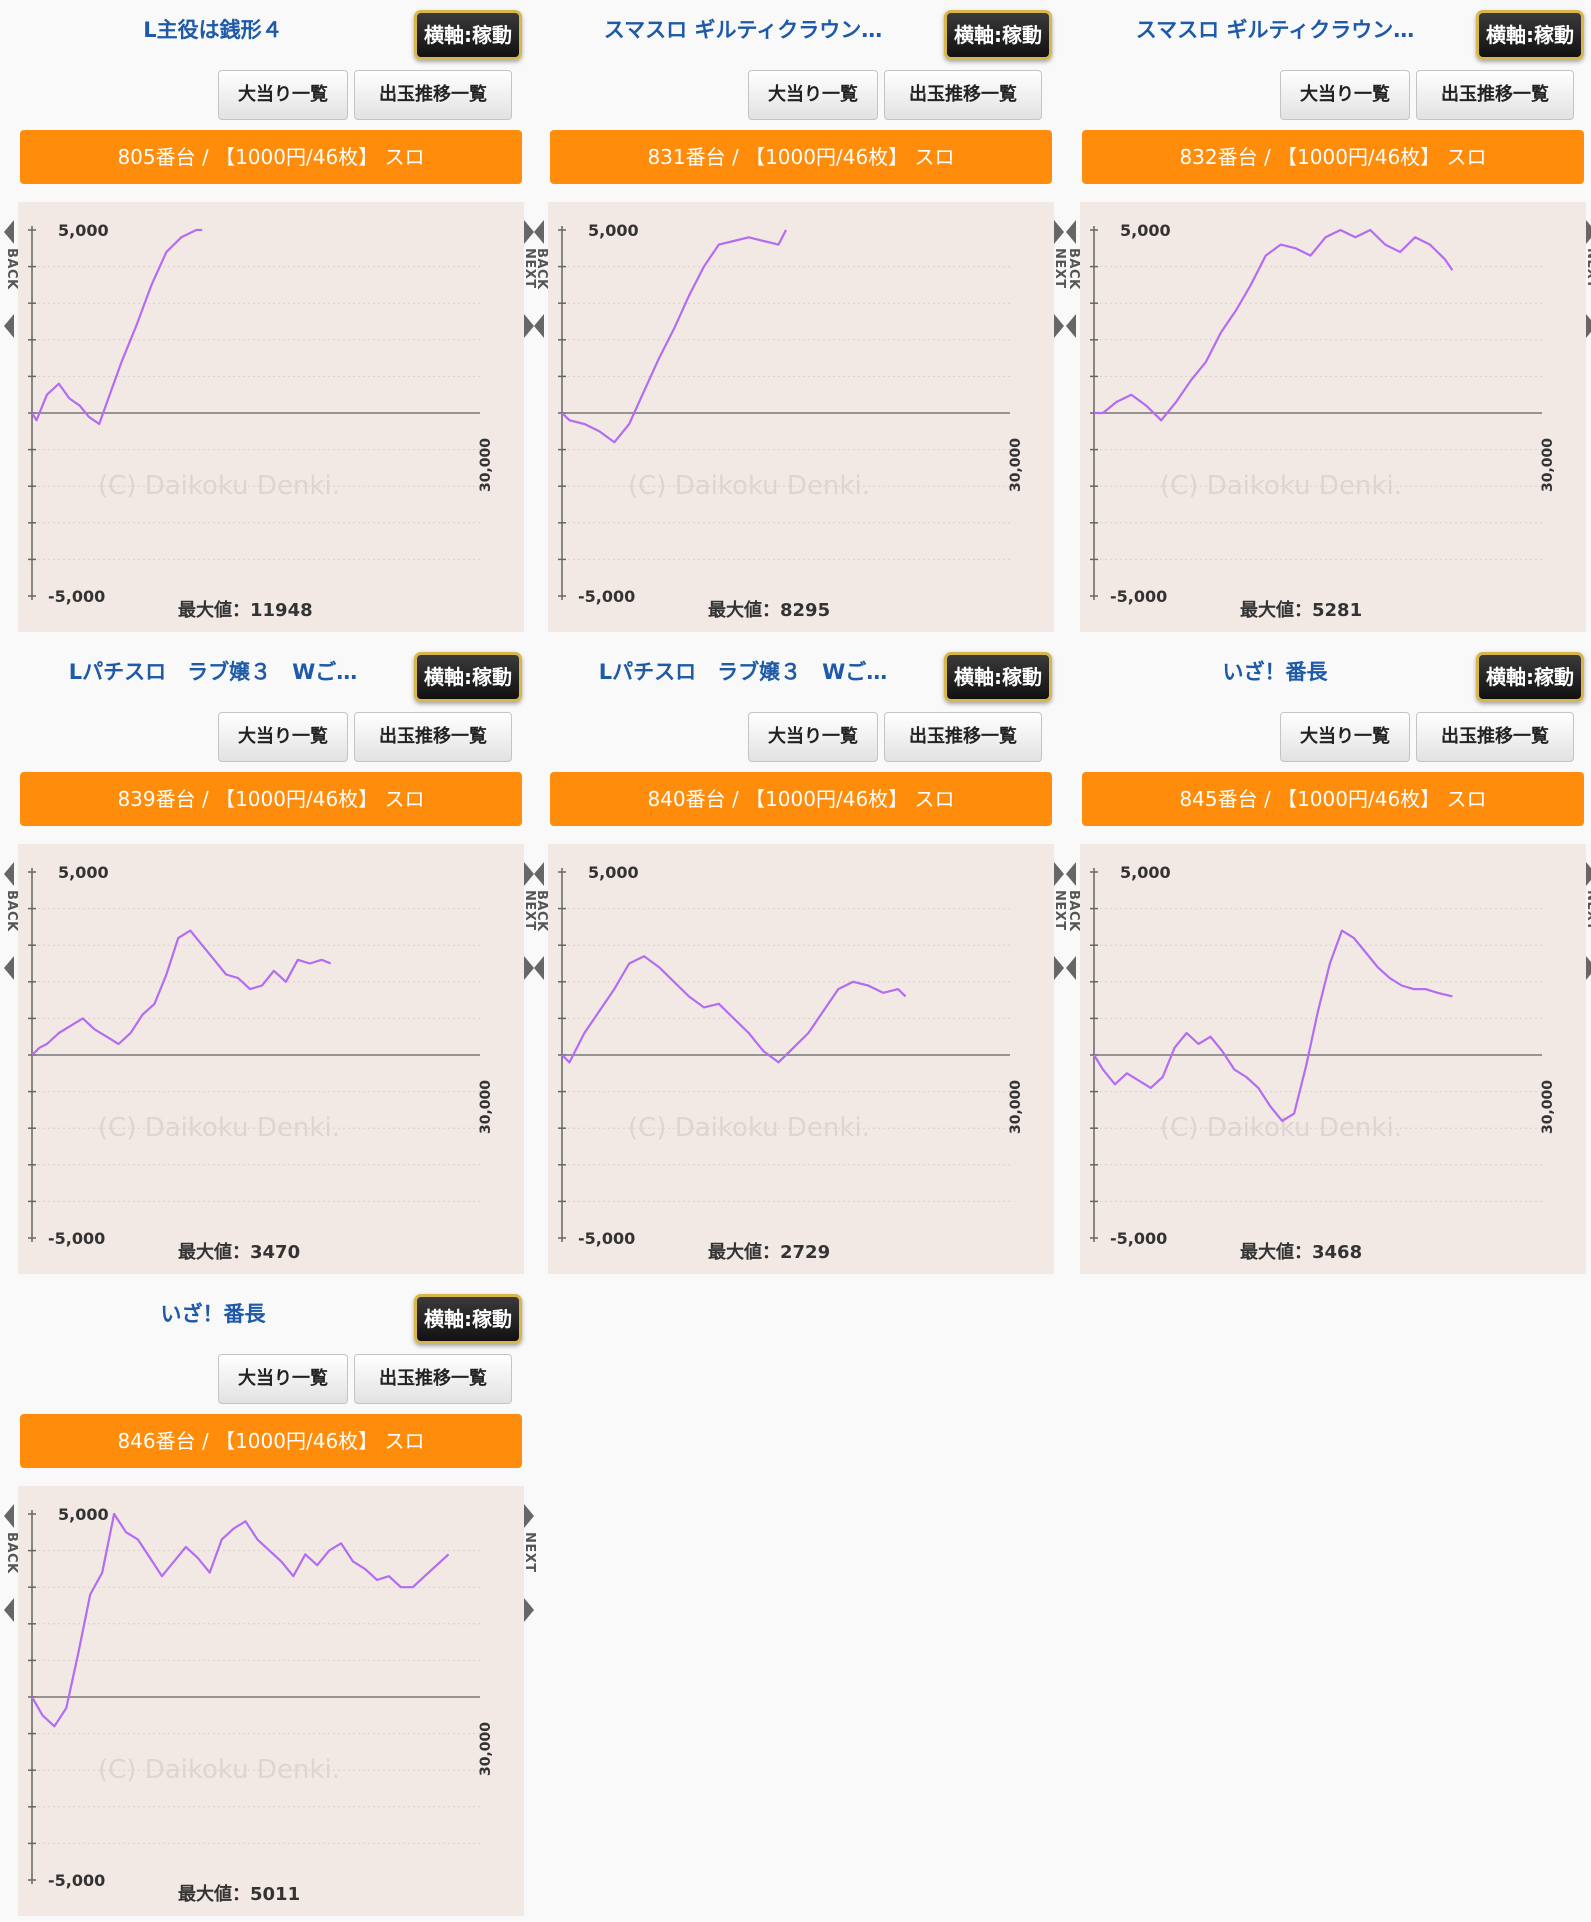  I want to click on machine-info-bar: 840番台 / 【1000円/46枚】 スロ, so click(801, 799).